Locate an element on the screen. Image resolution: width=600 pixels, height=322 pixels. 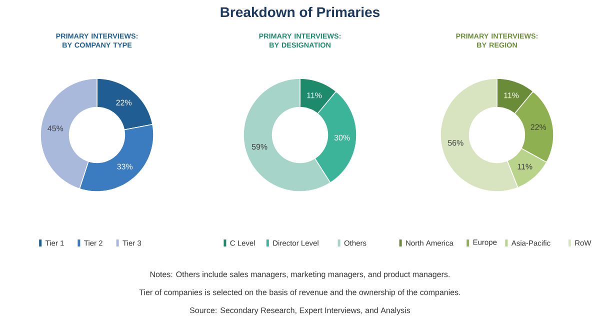
data-label: 45% is located at coordinates (56, 129).